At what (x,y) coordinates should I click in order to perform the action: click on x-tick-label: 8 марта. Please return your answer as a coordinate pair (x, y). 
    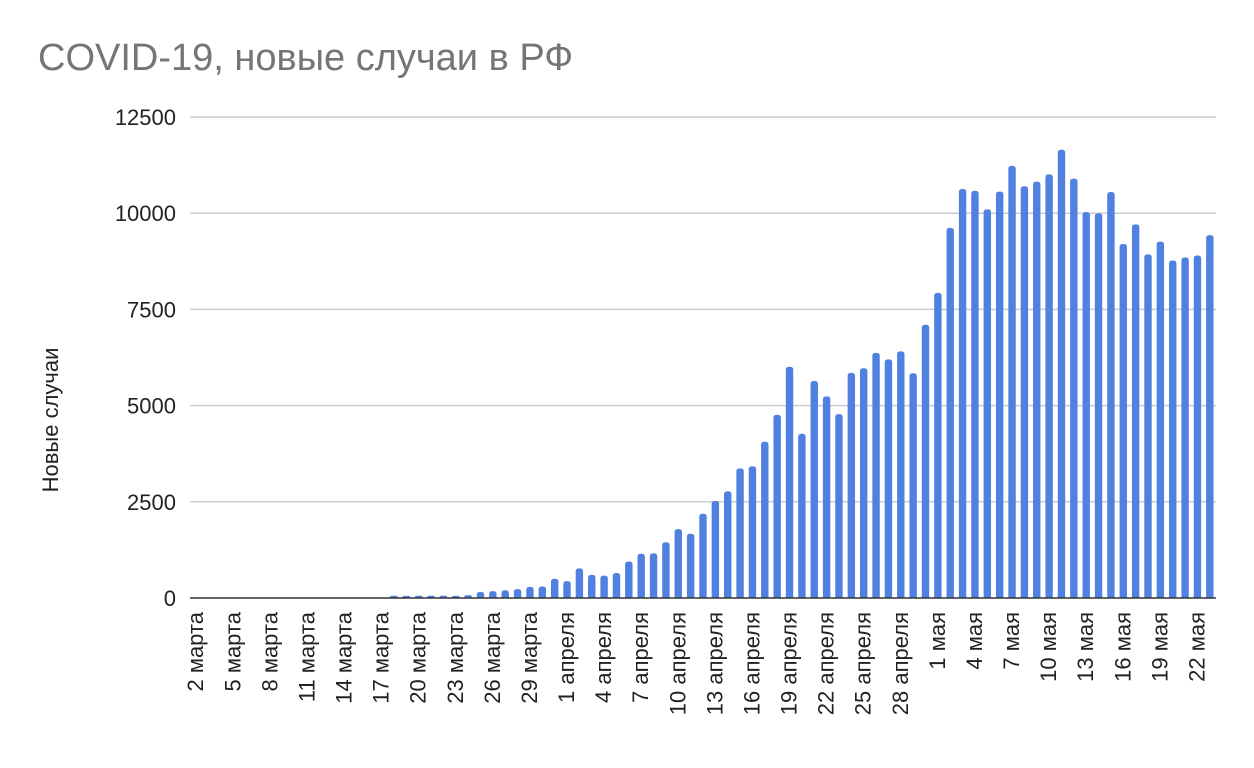
    Looking at the image, I should click on (269, 651).